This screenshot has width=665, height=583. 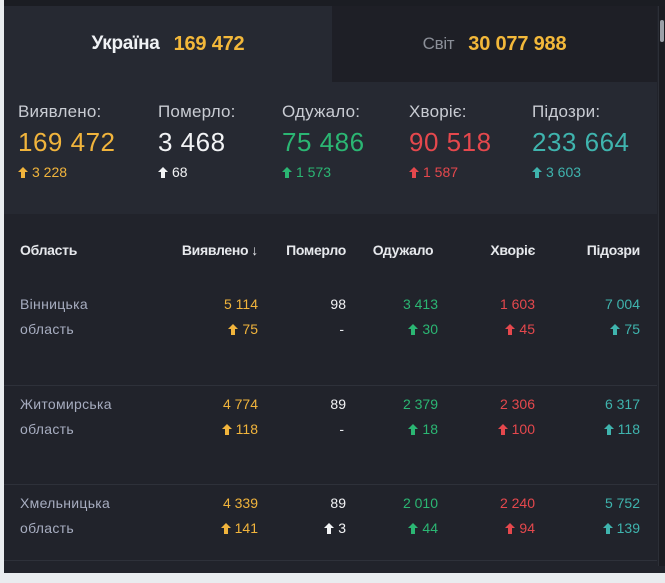 What do you see at coordinates (302, 537) in the screenshot?
I see `dead-cell: 89 3` at bounding box center [302, 537].